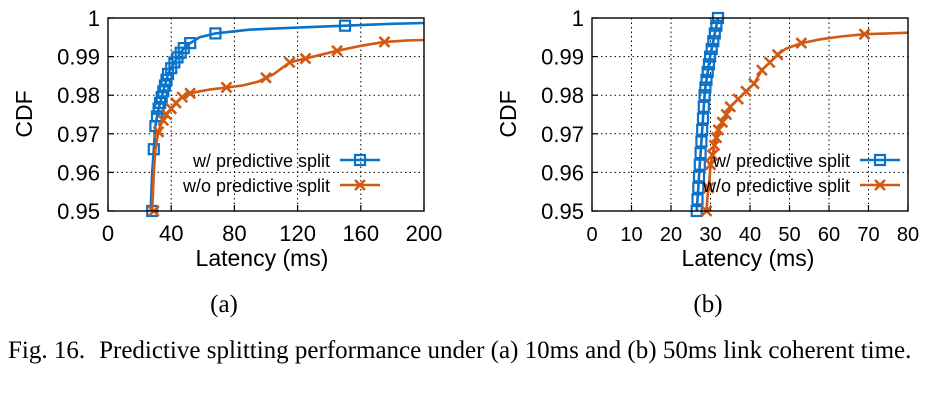 This screenshot has width=933, height=411. Describe the element at coordinates (78, 57) in the screenshot. I see `y-tick-label-a: 0.99` at that location.